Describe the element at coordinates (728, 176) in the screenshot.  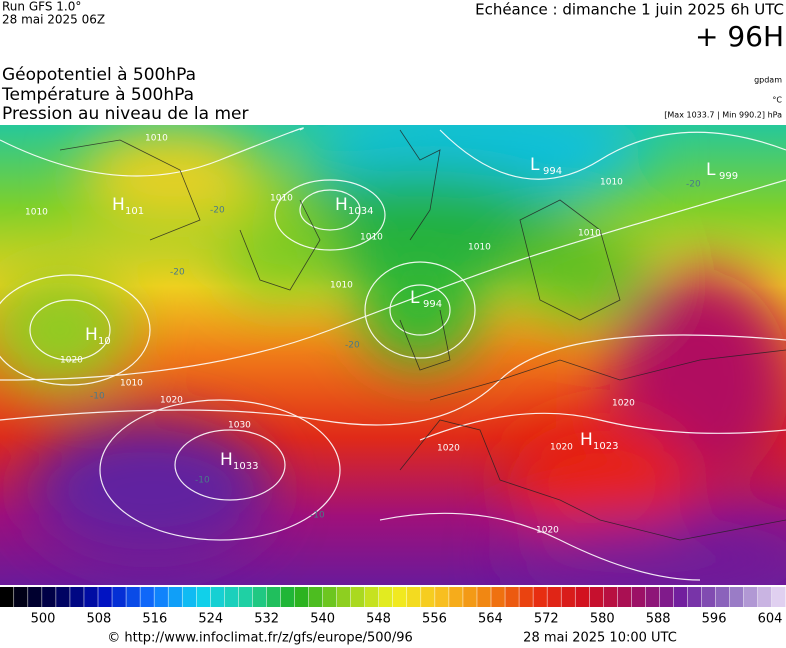
I see `center-value: 999` at that location.